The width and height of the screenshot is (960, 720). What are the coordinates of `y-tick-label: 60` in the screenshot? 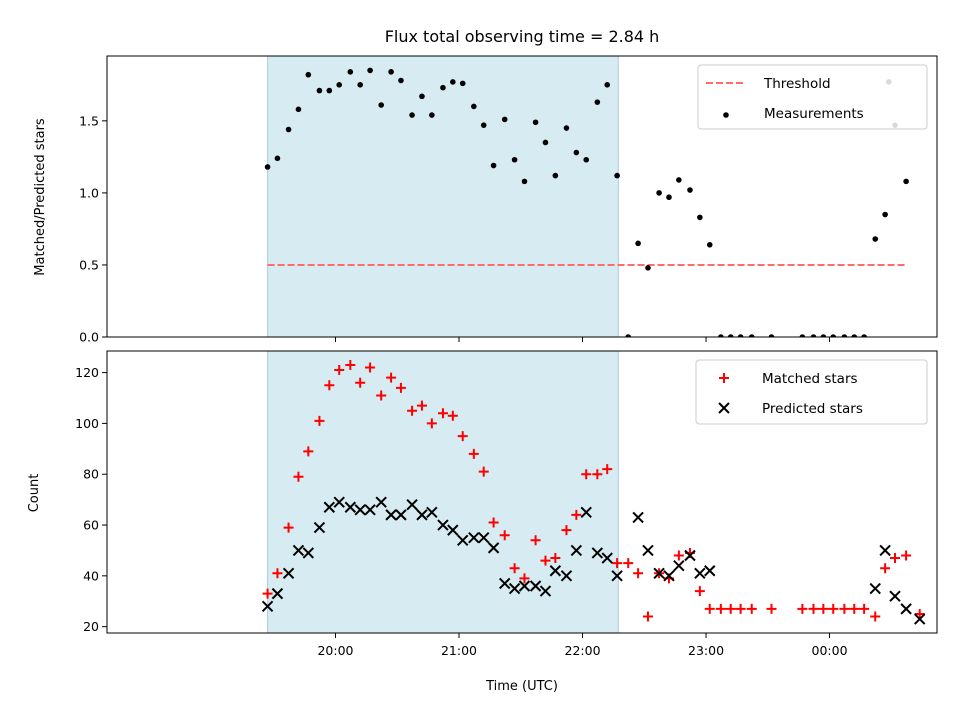 It's located at (91, 525).